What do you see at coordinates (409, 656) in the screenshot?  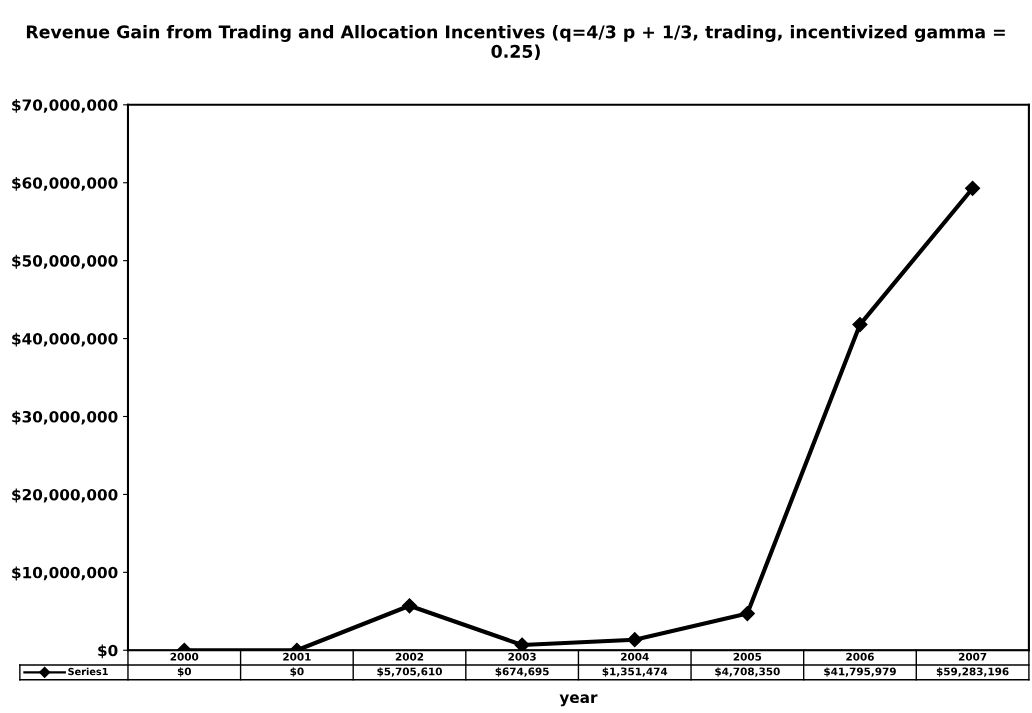 I see `x-tick-label: 2002` at bounding box center [409, 656].